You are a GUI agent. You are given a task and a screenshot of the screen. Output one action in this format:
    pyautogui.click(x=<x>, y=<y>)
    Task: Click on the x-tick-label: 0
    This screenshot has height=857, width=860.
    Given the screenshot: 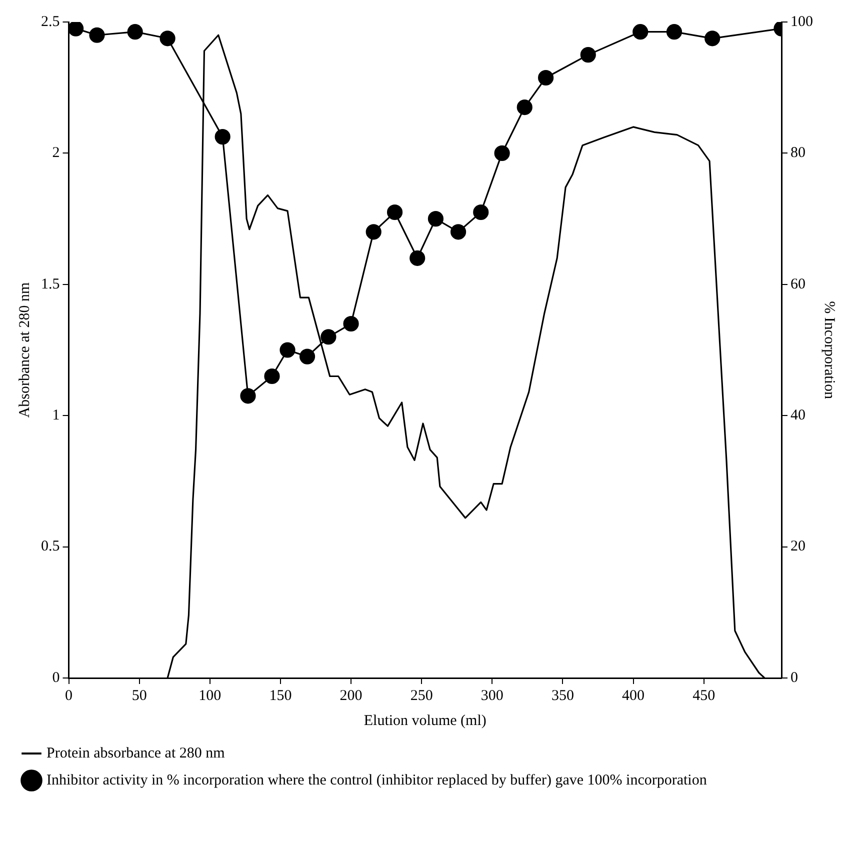 What is the action you would take?
    pyautogui.click(x=68, y=696)
    